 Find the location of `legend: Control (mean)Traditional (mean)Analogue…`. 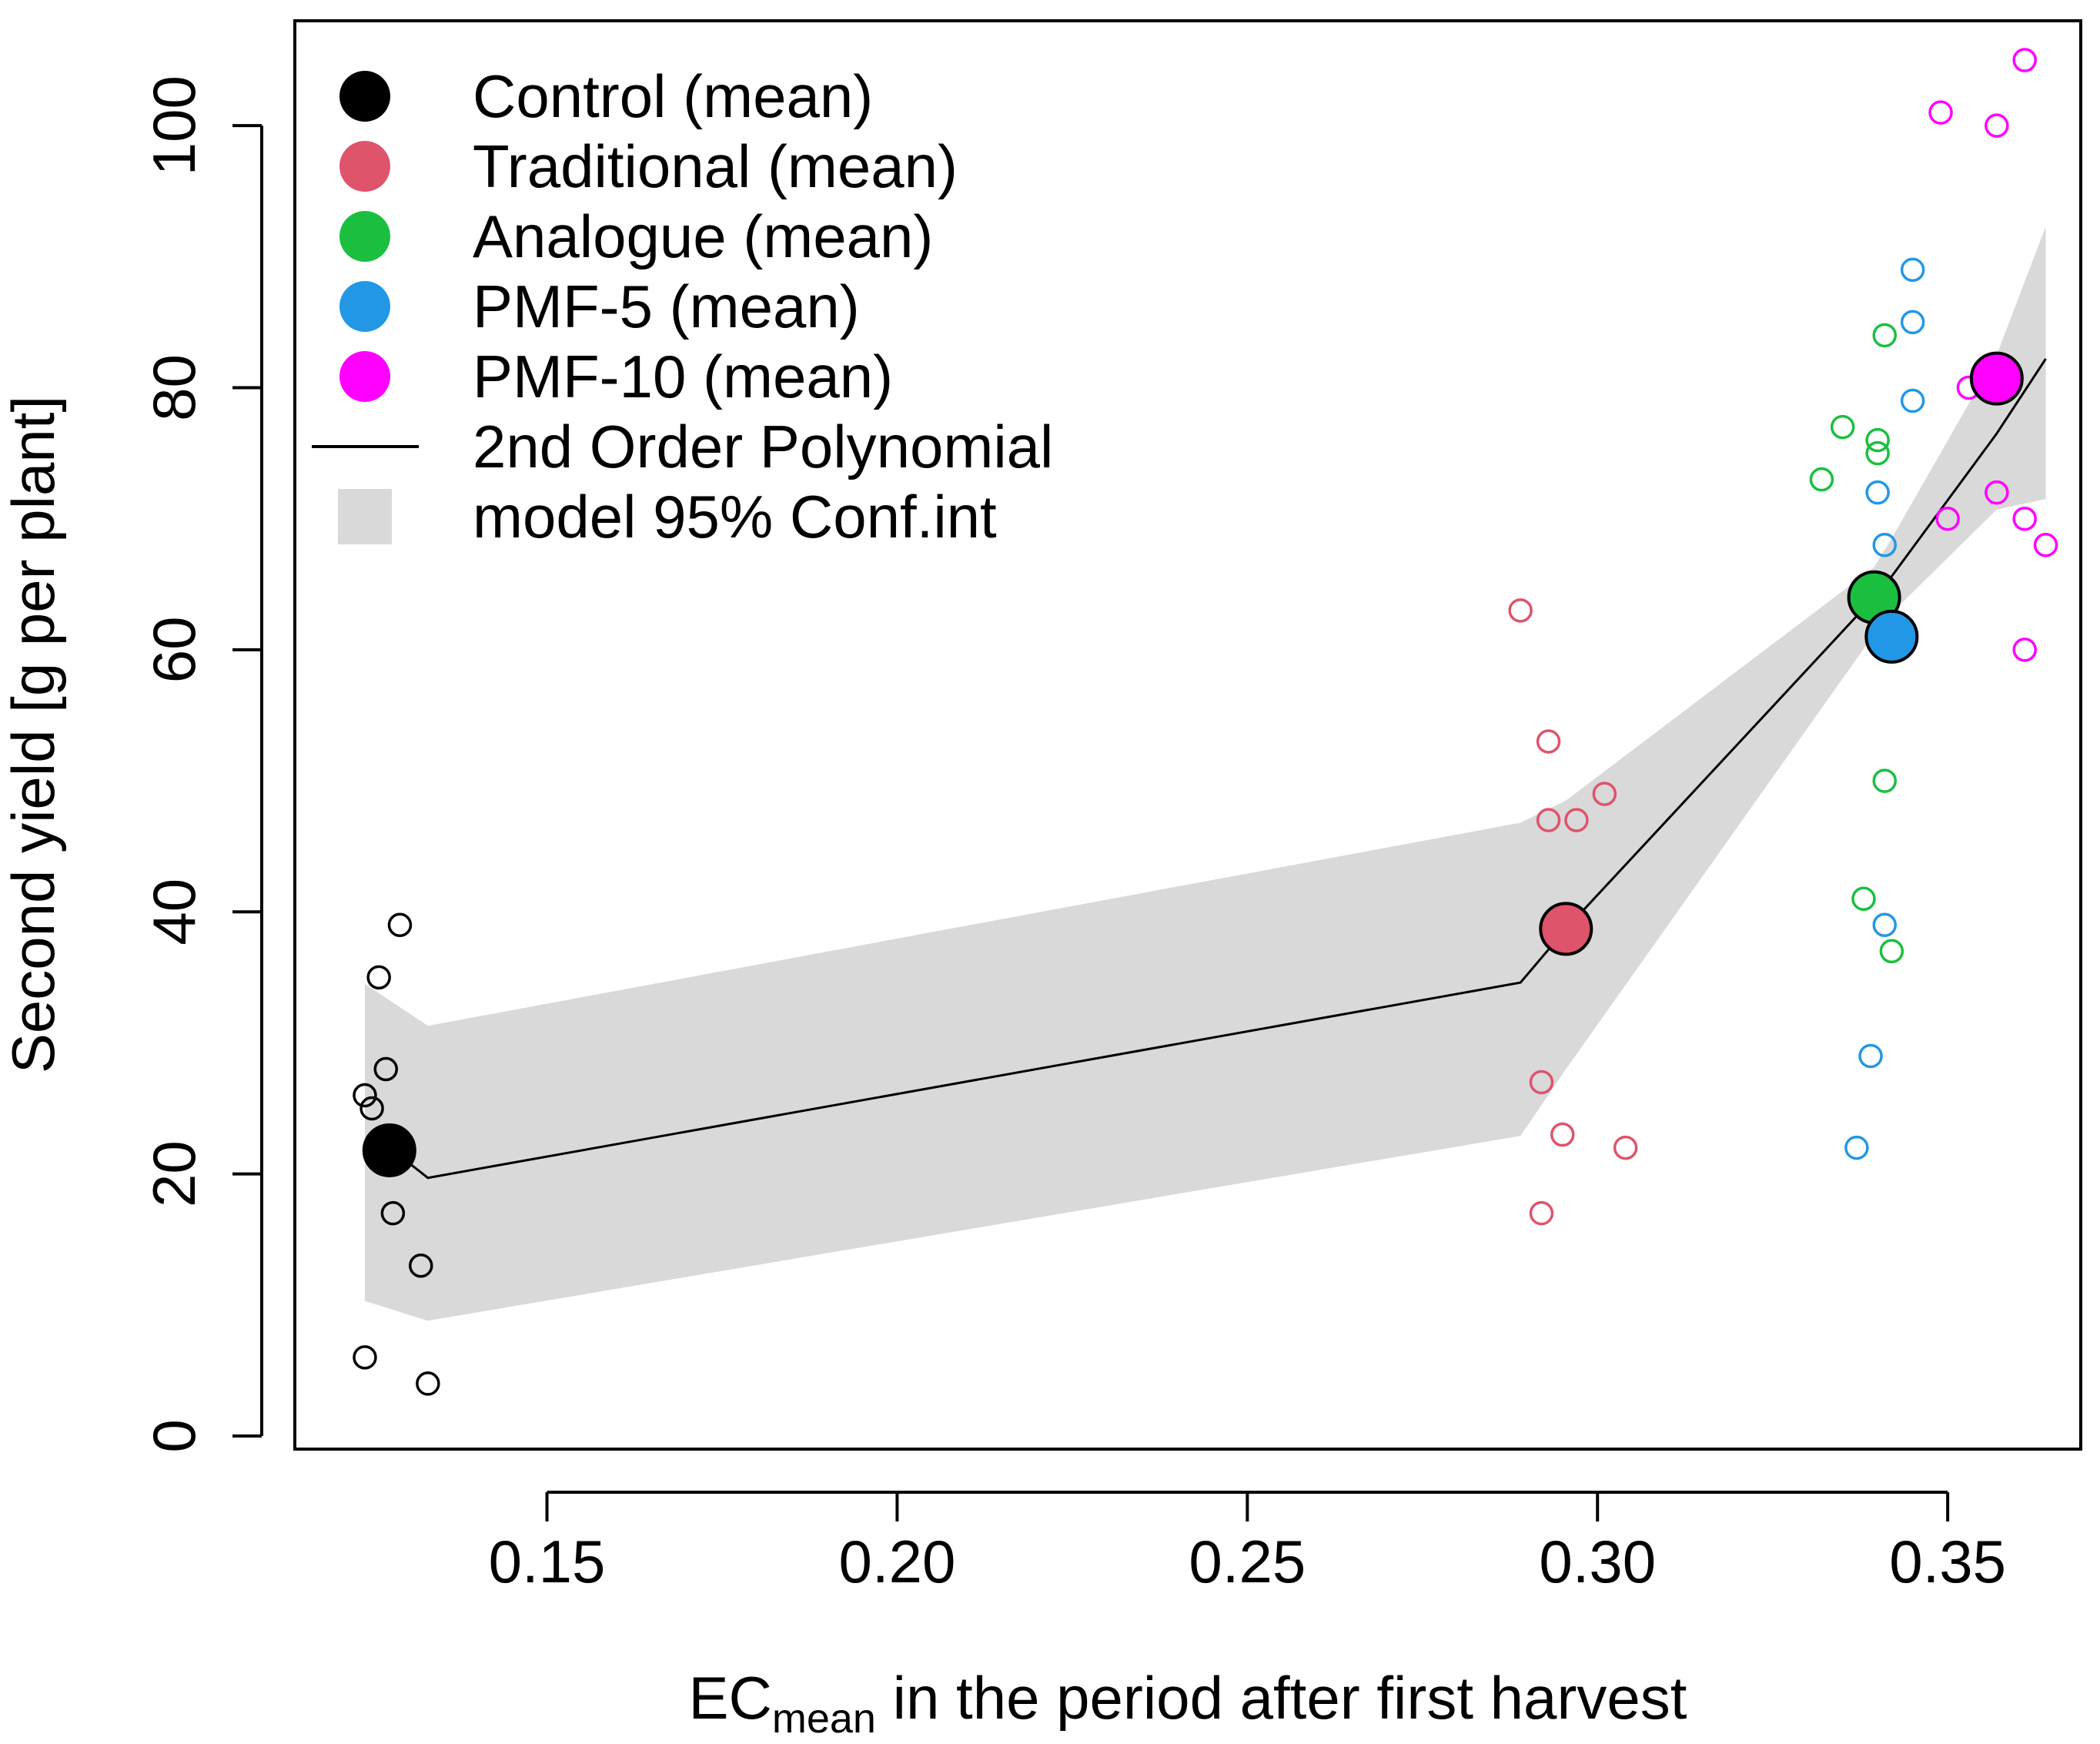

legend: Control (mean)Traditional (mean)Analogue… is located at coordinates (682, 306).